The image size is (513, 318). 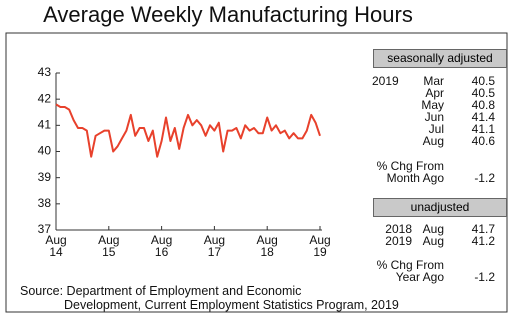 What do you see at coordinates (267, 246) in the screenshot?
I see `x-tick-label: Aug 18` at bounding box center [267, 246].